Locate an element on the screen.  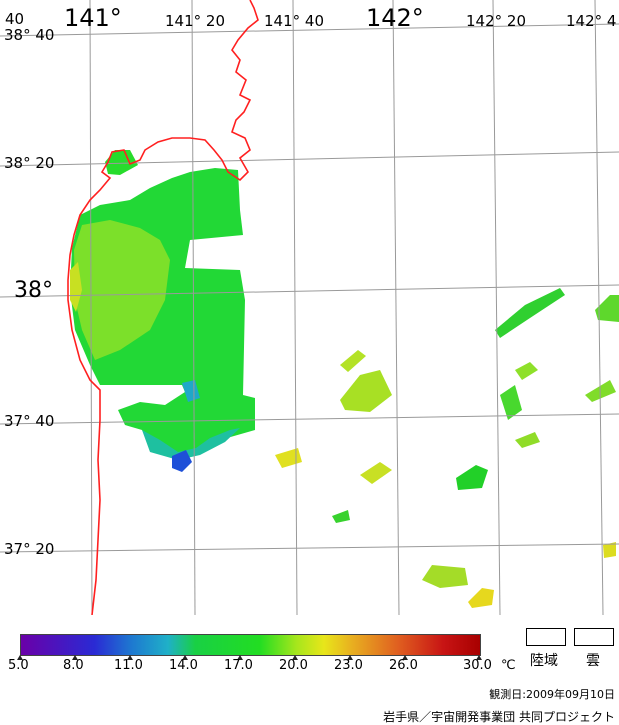
colorbar-tick-label: 11.0 is located at coordinates (128, 665).